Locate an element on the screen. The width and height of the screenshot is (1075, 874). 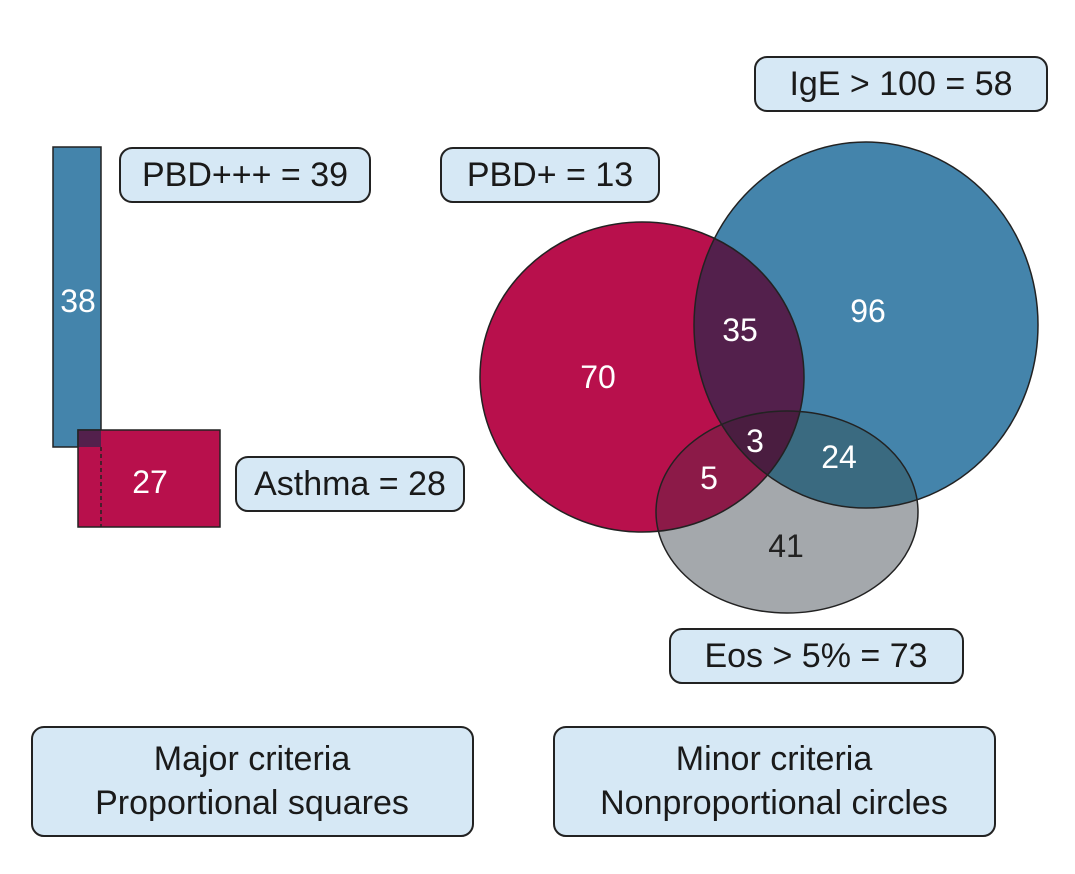
major-caption-line2: Proportional squares is located at coordinates (252, 803).